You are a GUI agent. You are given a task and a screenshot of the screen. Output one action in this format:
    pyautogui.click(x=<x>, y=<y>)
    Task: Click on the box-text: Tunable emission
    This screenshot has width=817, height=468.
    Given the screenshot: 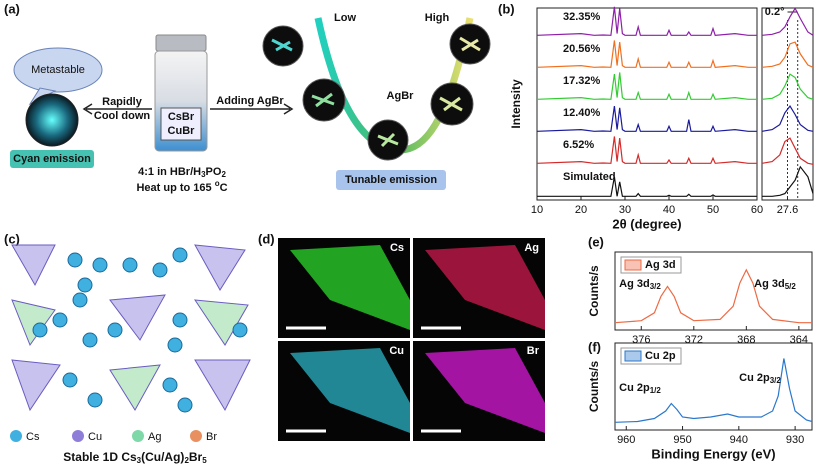 What is the action you would take?
    pyautogui.click(x=391, y=180)
    